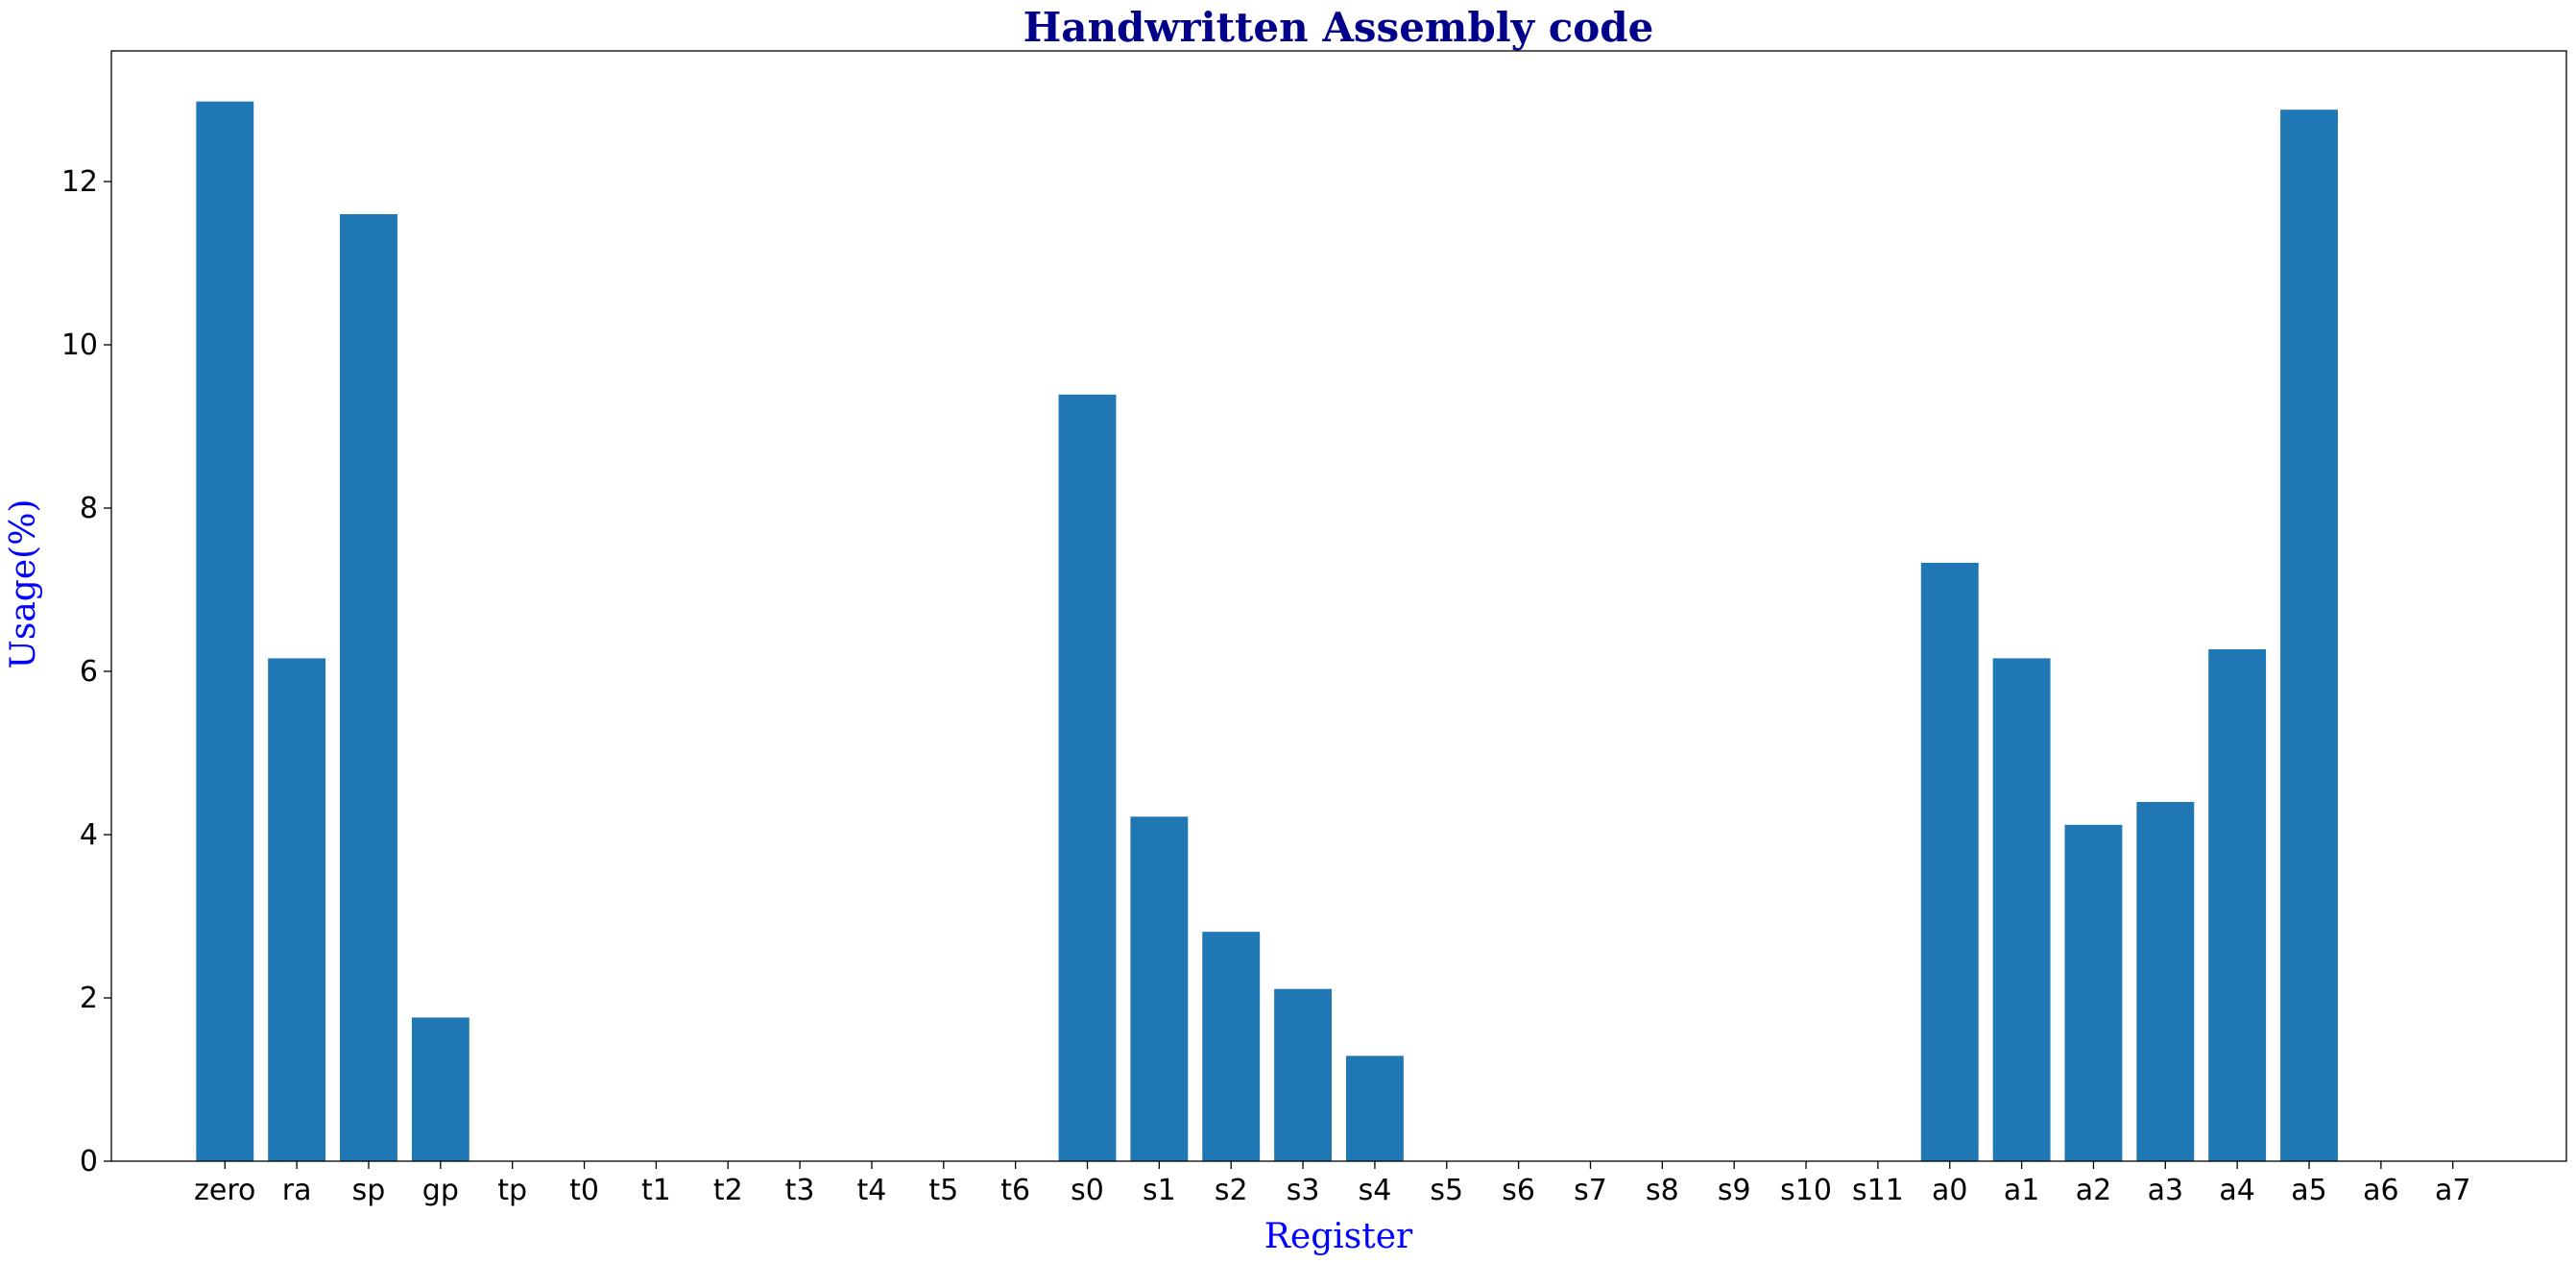  I want to click on x-tick-label: t4, so click(872, 1190).